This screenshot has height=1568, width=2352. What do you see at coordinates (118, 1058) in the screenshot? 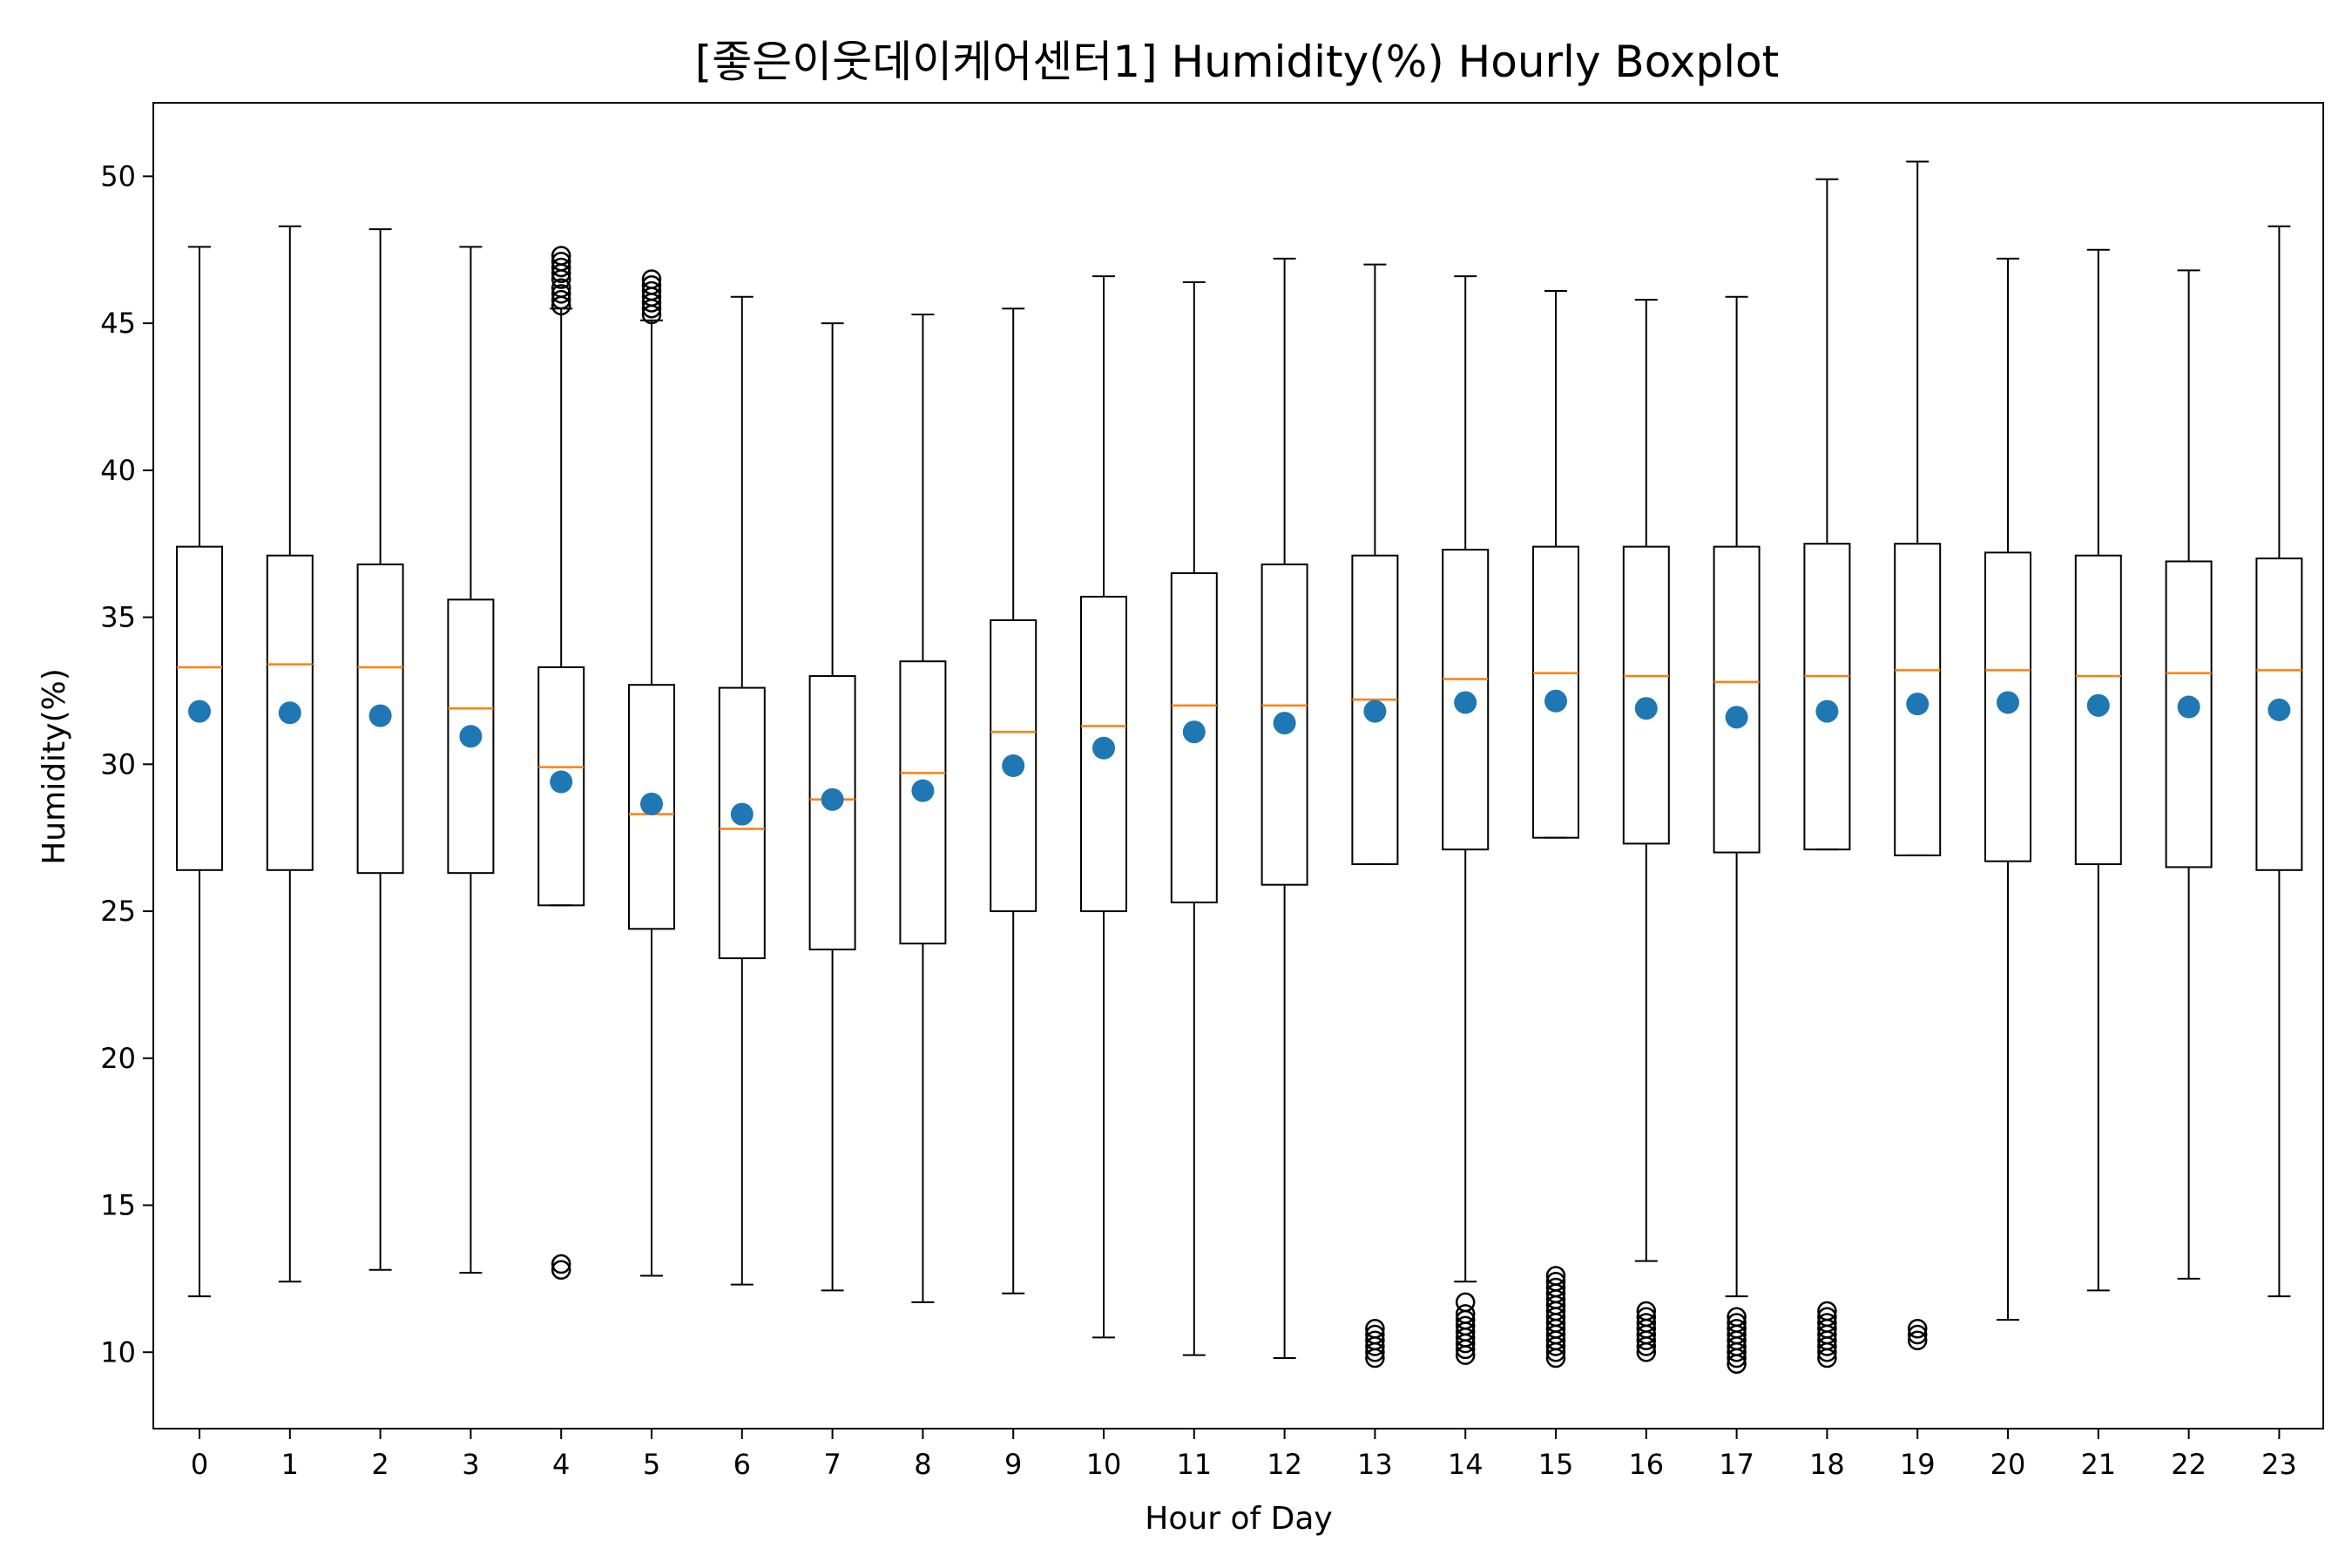
I see `y-tick-label: 20` at bounding box center [118, 1058].